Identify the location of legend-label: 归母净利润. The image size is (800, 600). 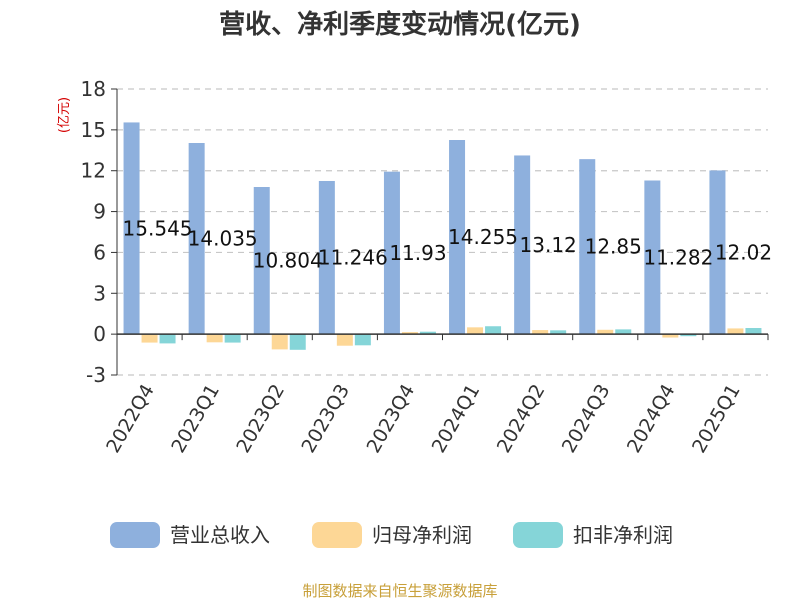
(422, 535).